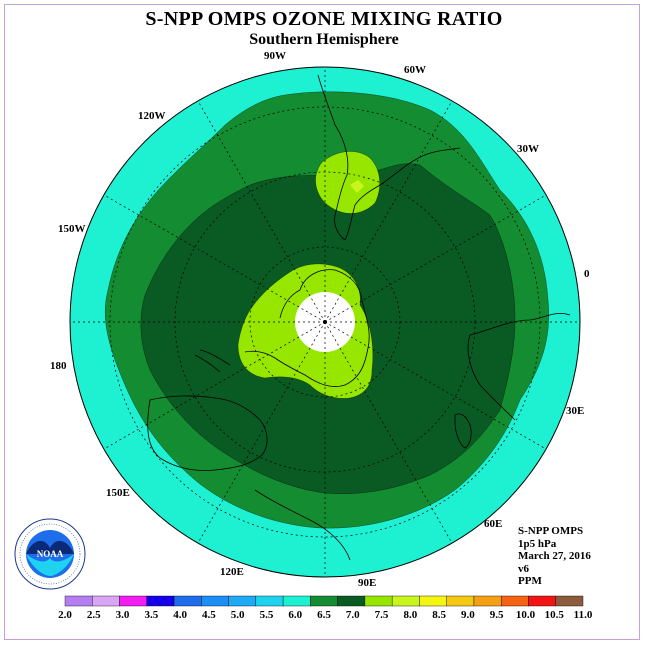 This screenshot has width=648, height=648. Describe the element at coordinates (295, 615) in the screenshot. I see `colorbar-tick-label: 6.0` at that location.